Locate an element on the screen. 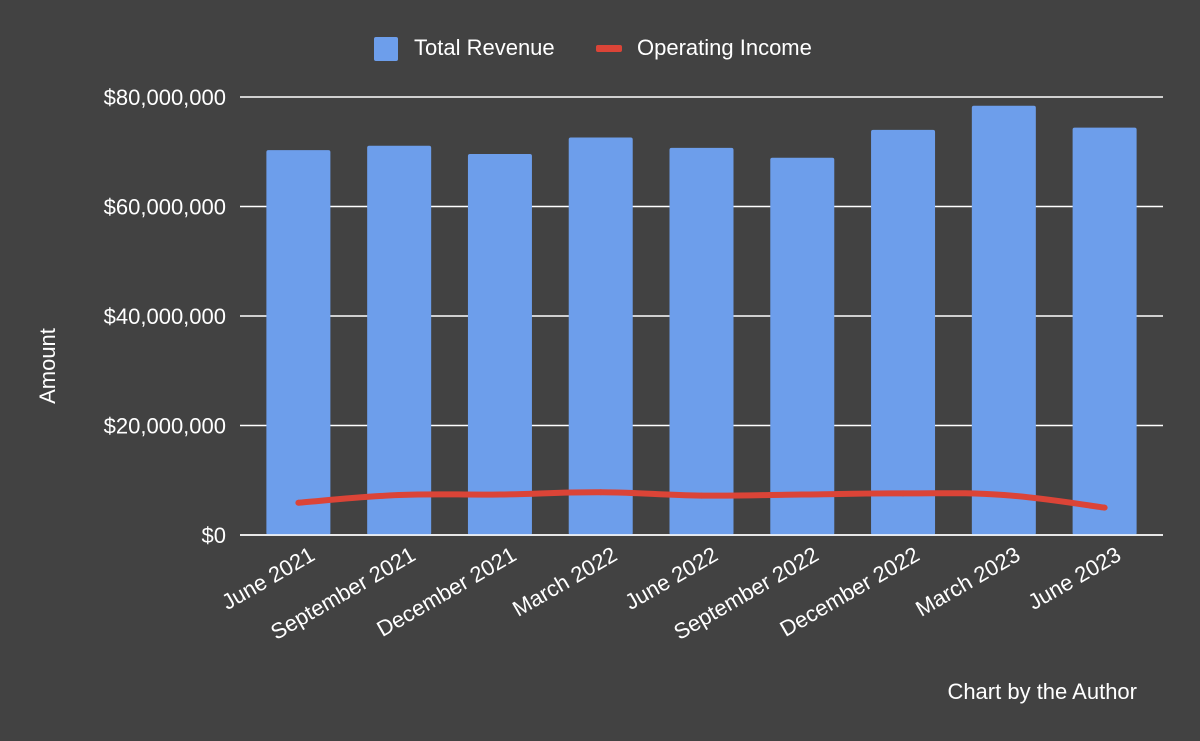 This screenshot has height=741, width=1200. bar-total-revenue-june-2021 is located at coordinates (298, 343).